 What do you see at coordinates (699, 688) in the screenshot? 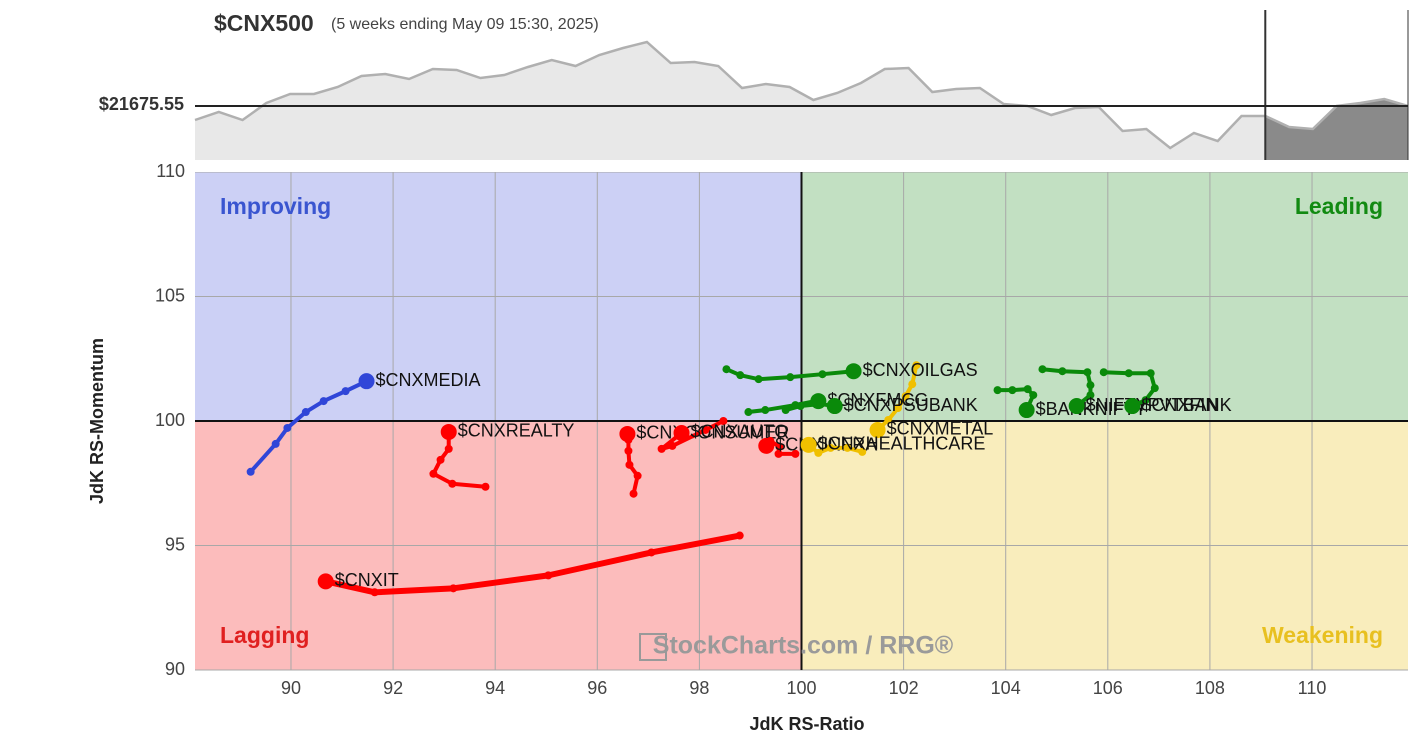
I see `x-tick-label: 98` at bounding box center [699, 688].